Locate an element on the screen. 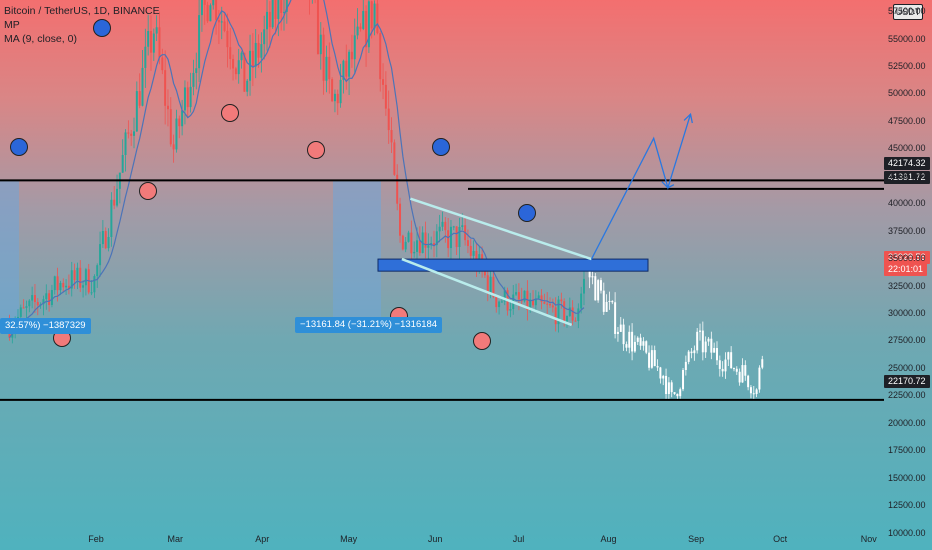 The width and height of the screenshot is (932, 550). forecast-arrow-mark is located at coordinates (668, 185).